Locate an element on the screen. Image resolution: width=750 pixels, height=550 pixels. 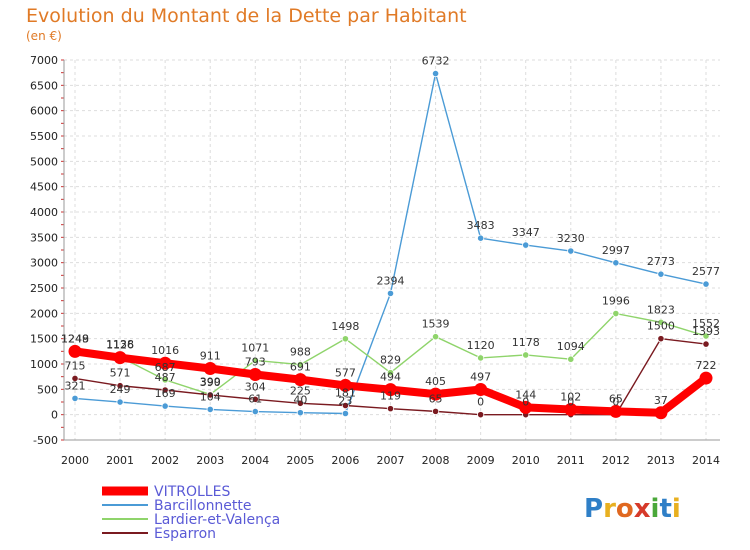
data-label-s4: 119 is located at coordinates (390, 396).